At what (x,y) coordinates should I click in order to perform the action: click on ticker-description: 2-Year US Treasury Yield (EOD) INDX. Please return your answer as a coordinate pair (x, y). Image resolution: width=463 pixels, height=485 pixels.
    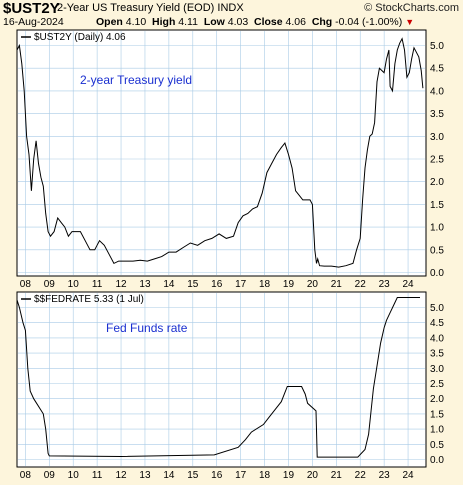
    Looking at the image, I should click on (150, 8).